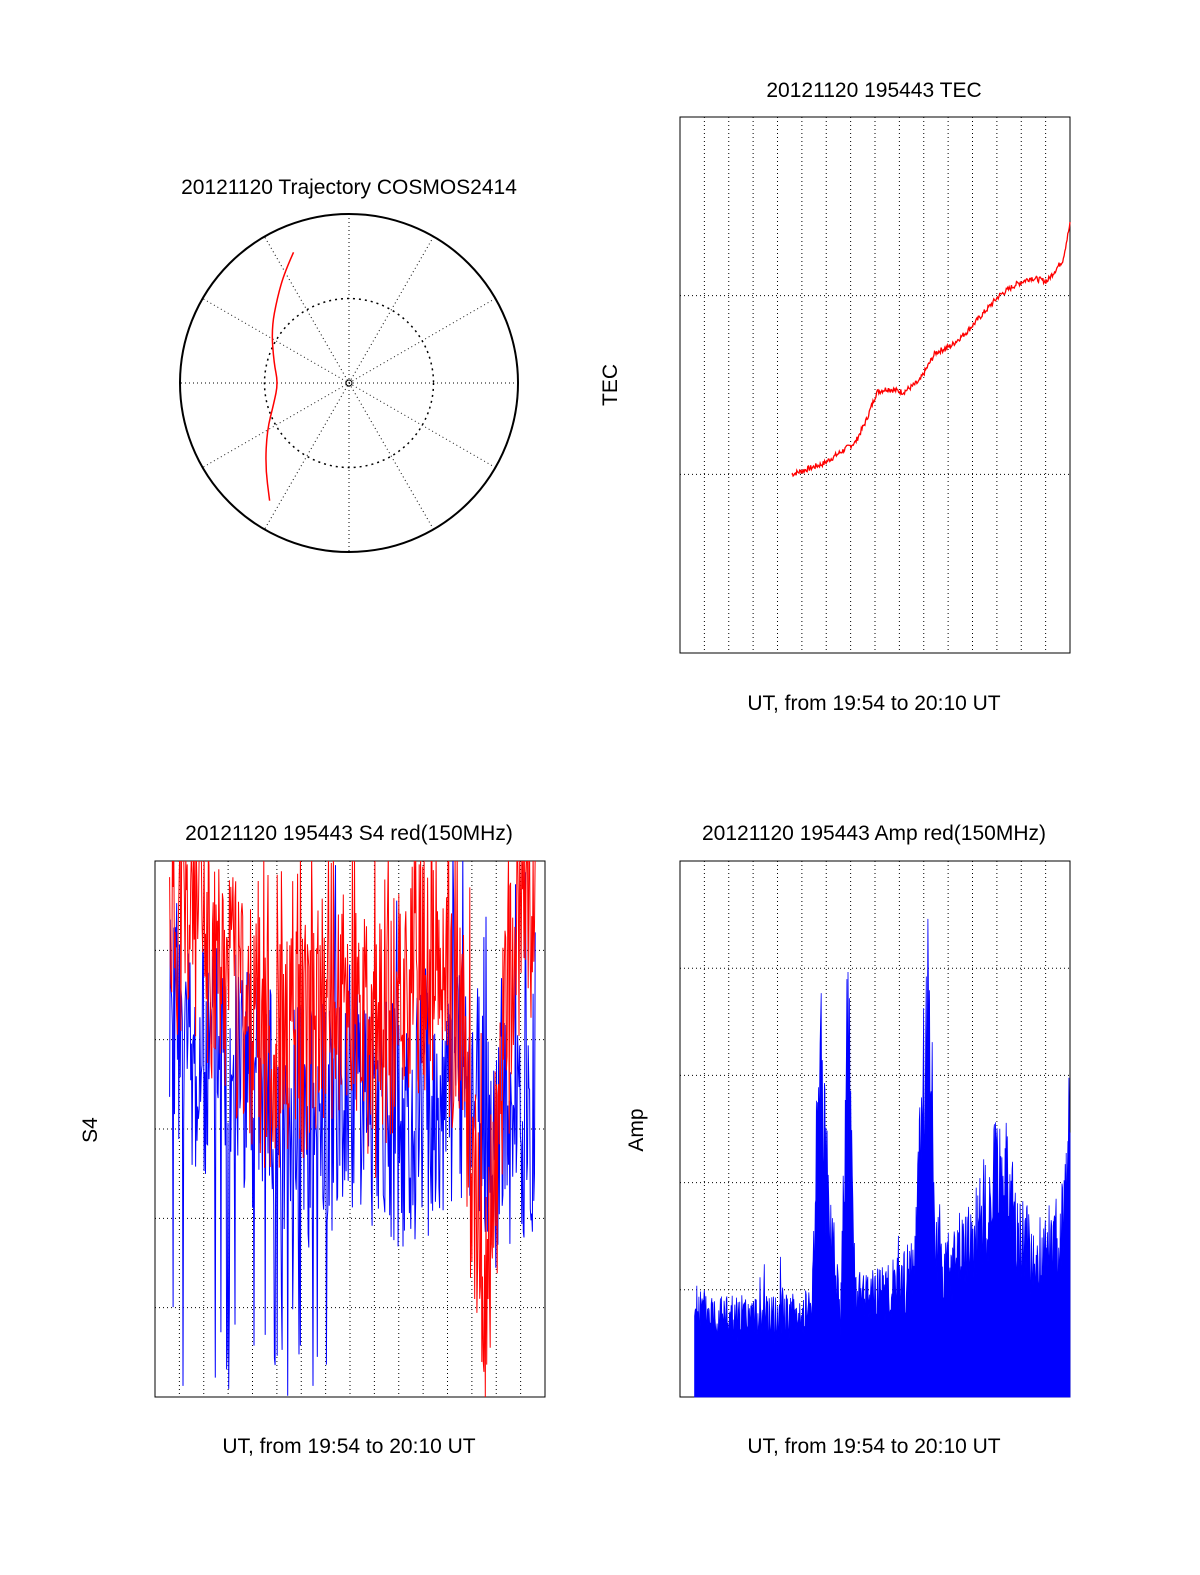  What do you see at coordinates (873, 90) in the screenshot?
I see `tec-title: 20121120 195443 TEC` at bounding box center [873, 90].